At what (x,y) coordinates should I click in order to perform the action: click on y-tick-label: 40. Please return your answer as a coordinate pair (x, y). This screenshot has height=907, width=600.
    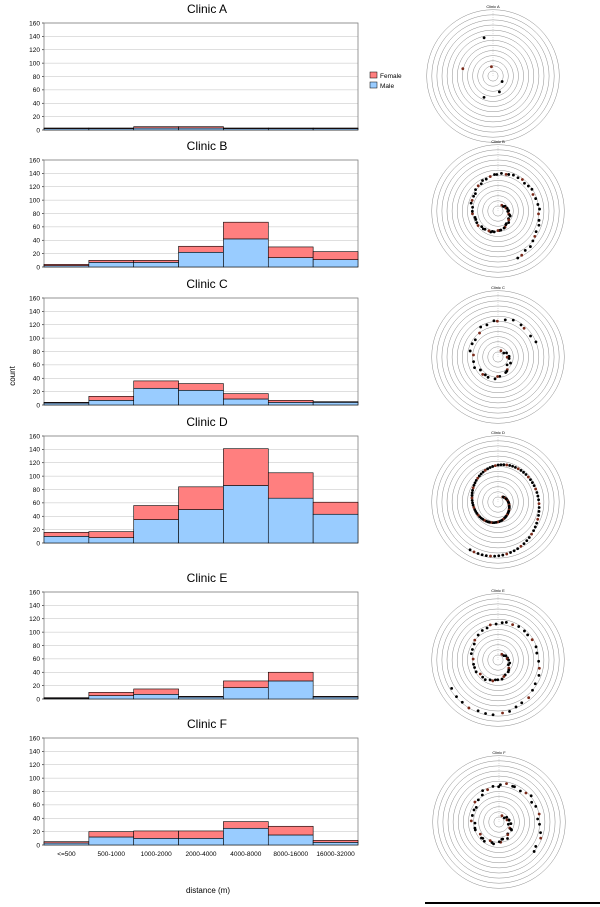
    Looking at the image, I should click on (37, 241).